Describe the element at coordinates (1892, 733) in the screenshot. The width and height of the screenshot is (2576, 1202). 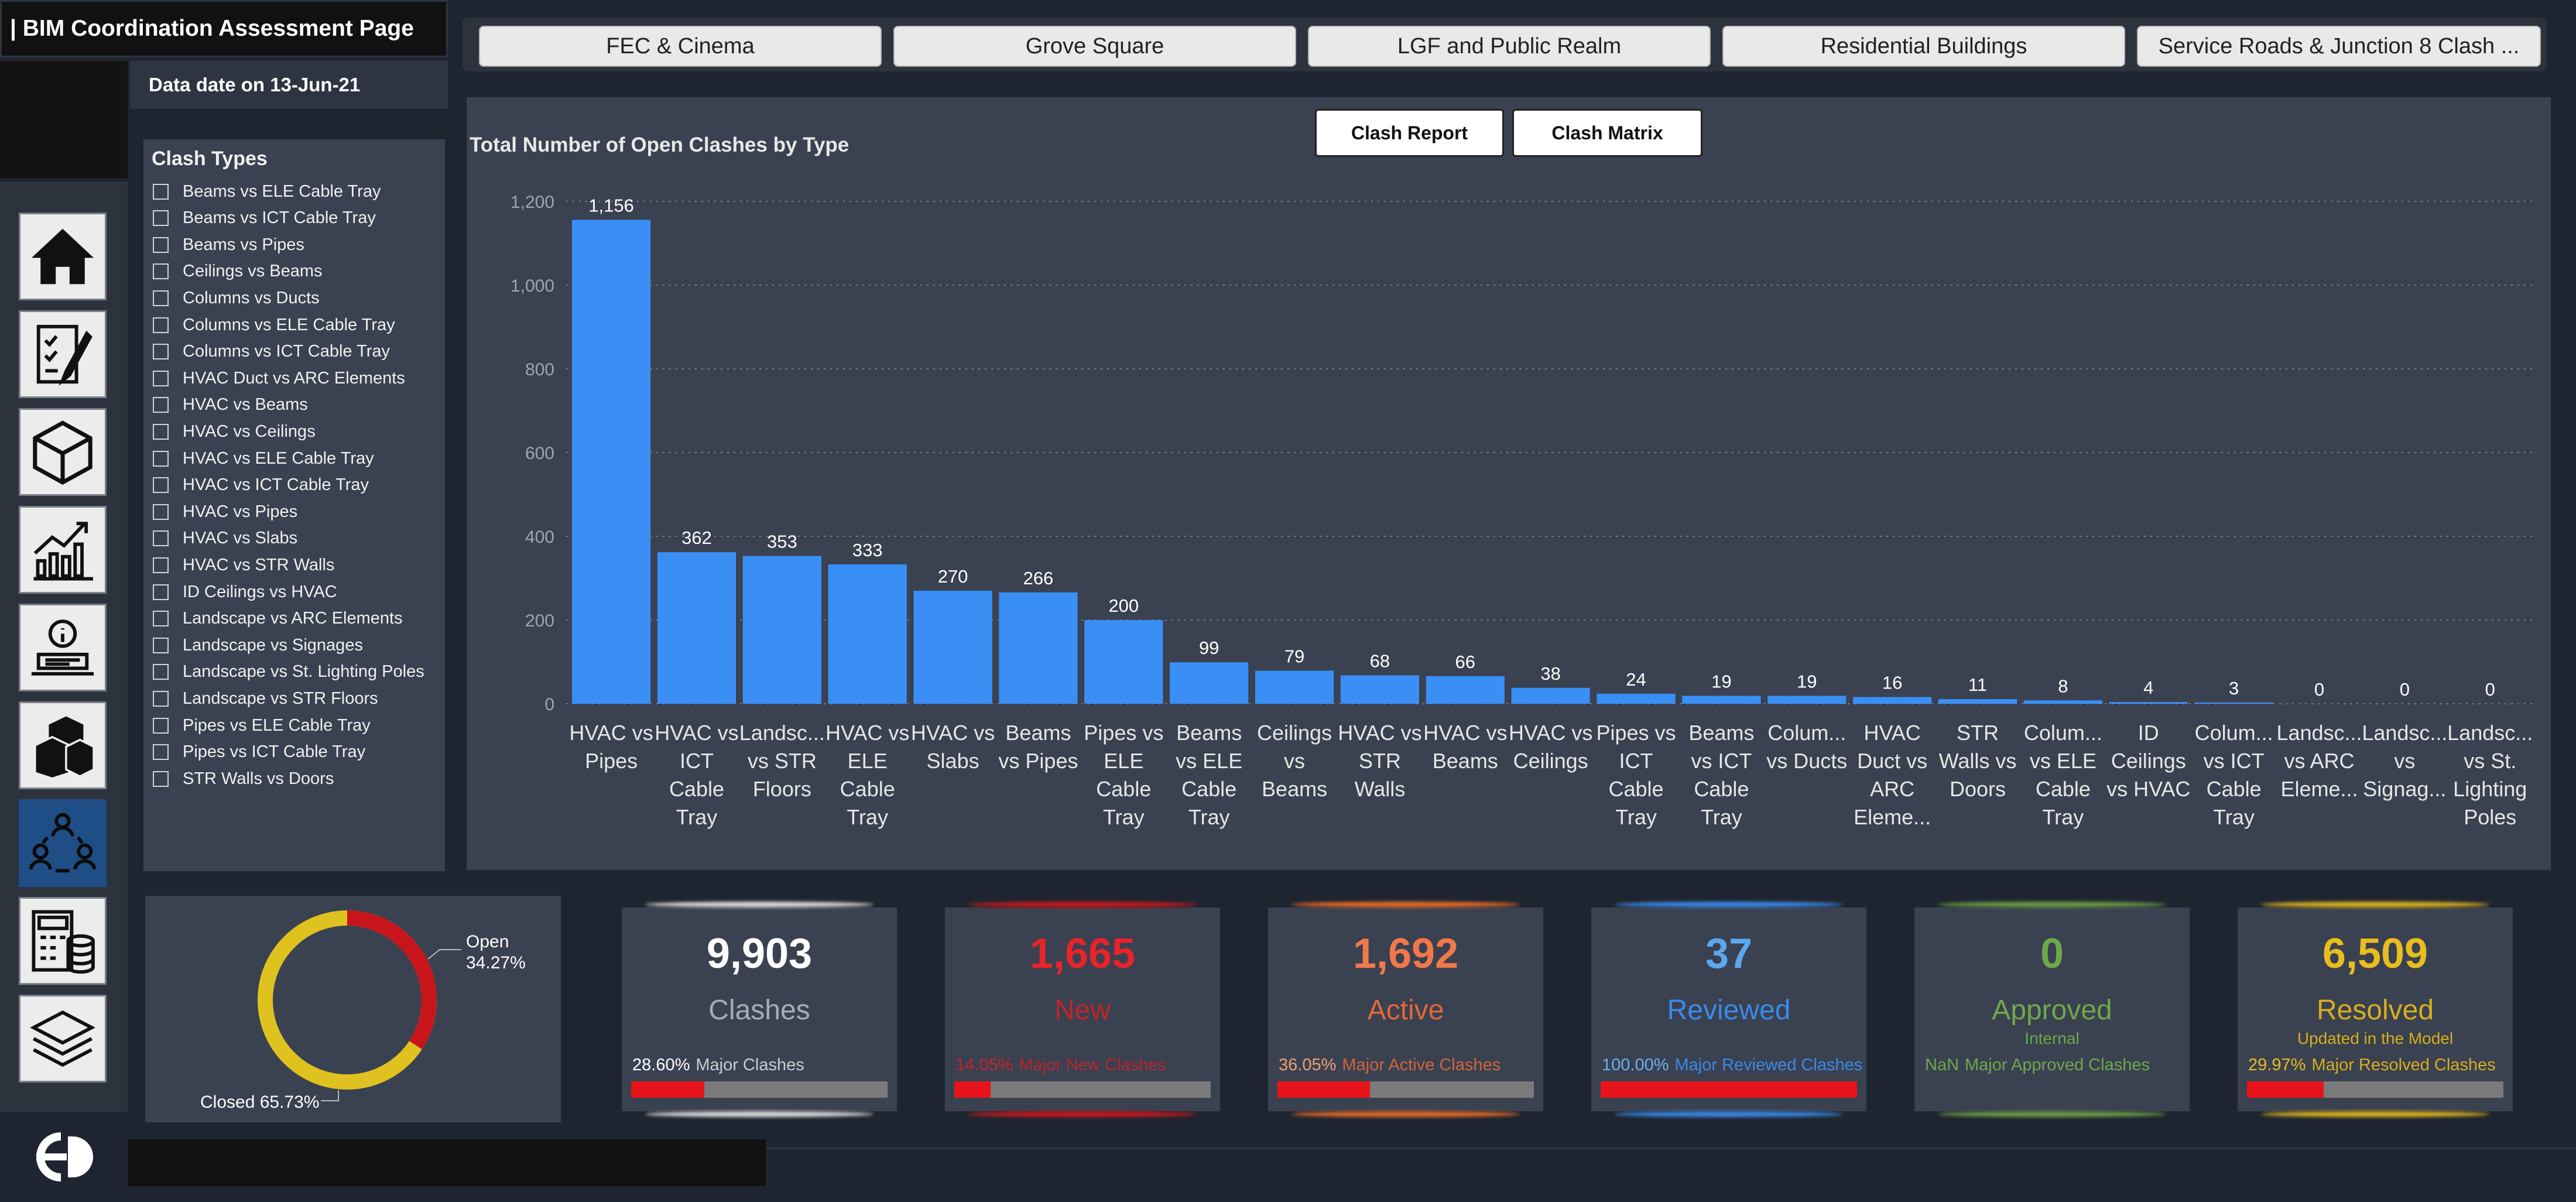
I see `x-tick-label: HVAC` at that location.